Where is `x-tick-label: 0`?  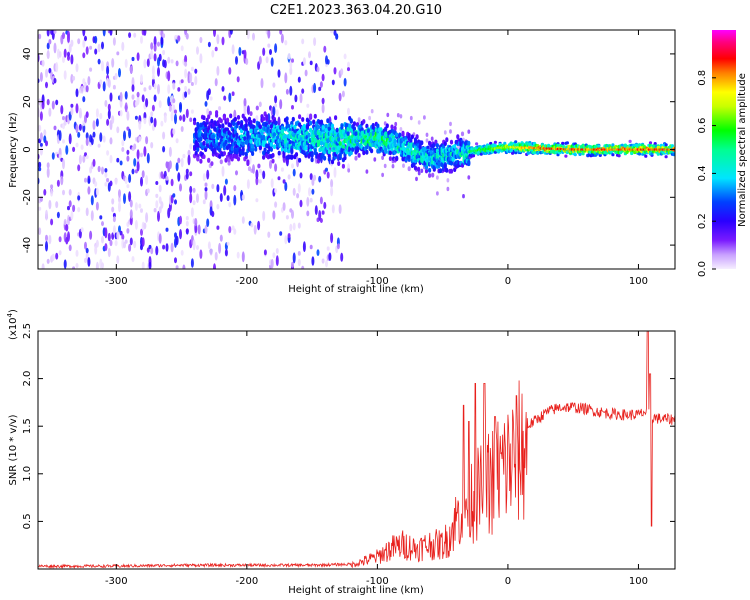 x-tick-label: 0 is located at coordinates (508, 581).